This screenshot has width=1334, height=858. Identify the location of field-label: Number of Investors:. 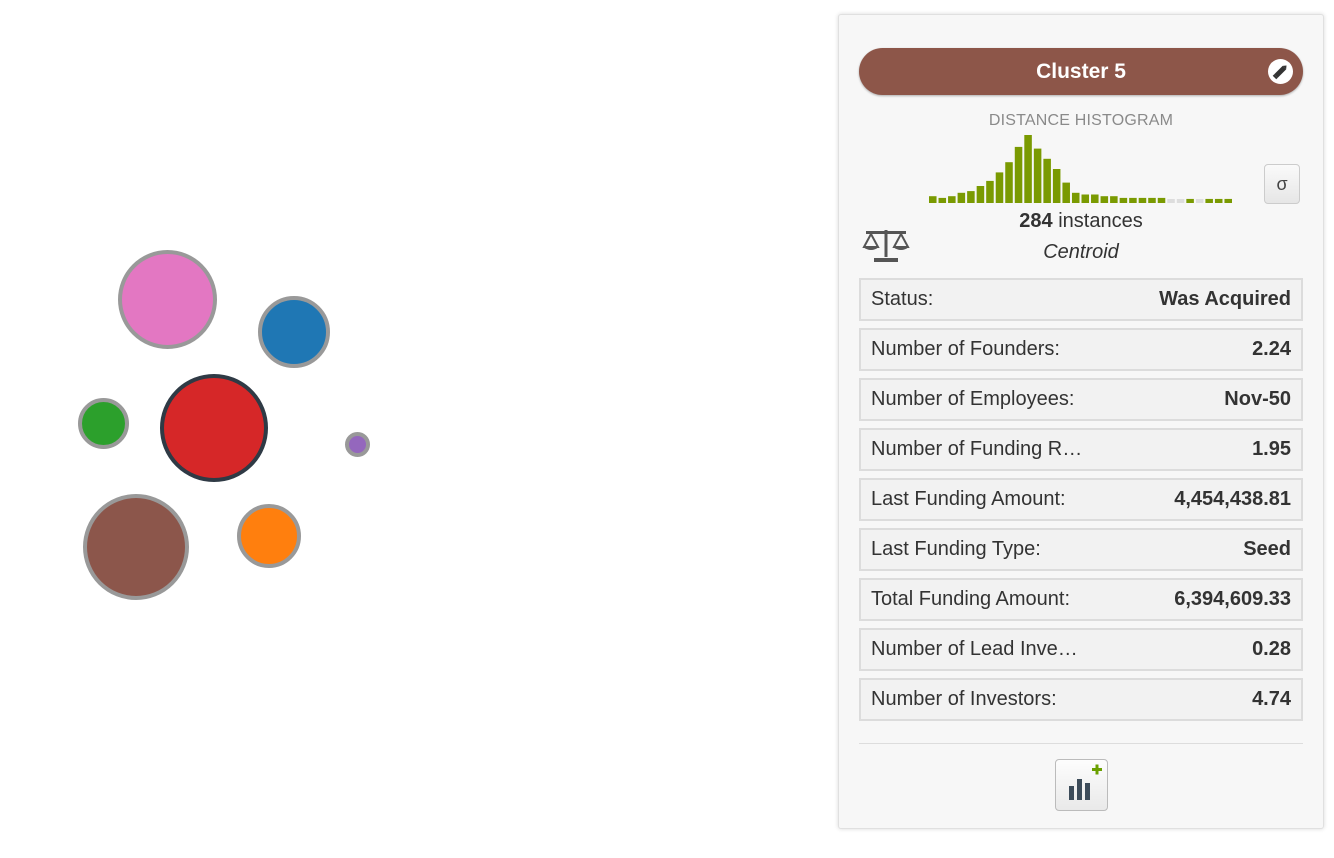
(964, 699).